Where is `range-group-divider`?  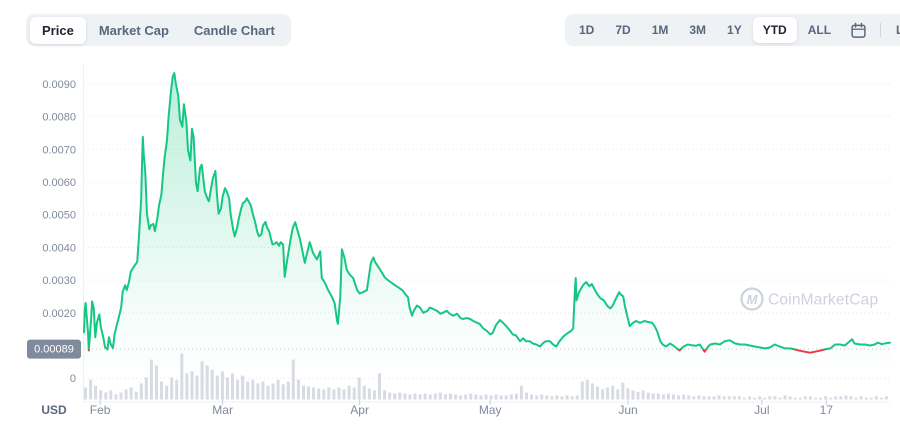 range-group-divider is located at coordinates (881, 30).